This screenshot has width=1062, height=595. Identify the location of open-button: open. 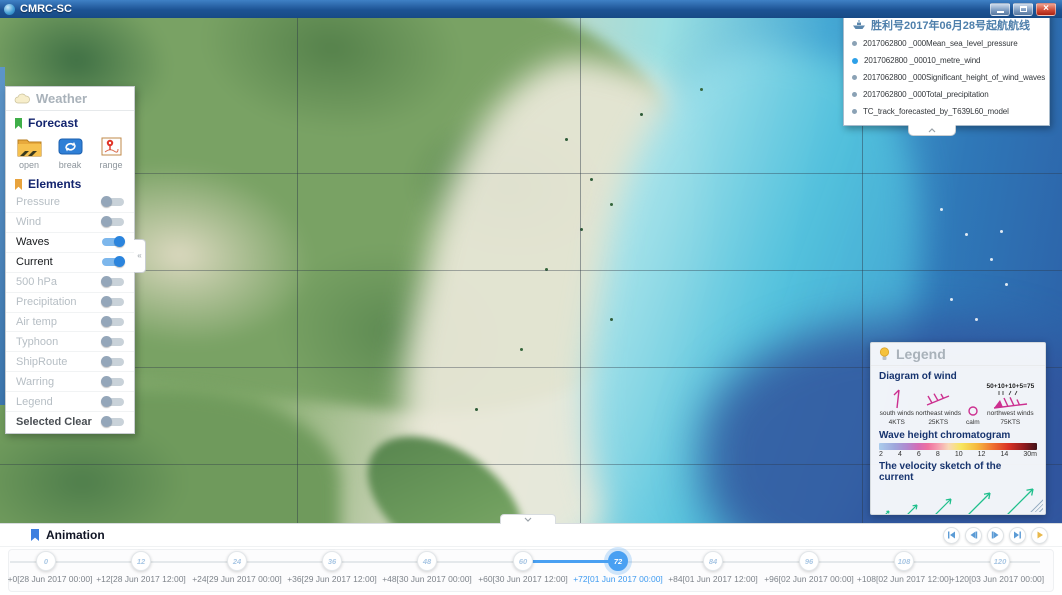
(29, 152).